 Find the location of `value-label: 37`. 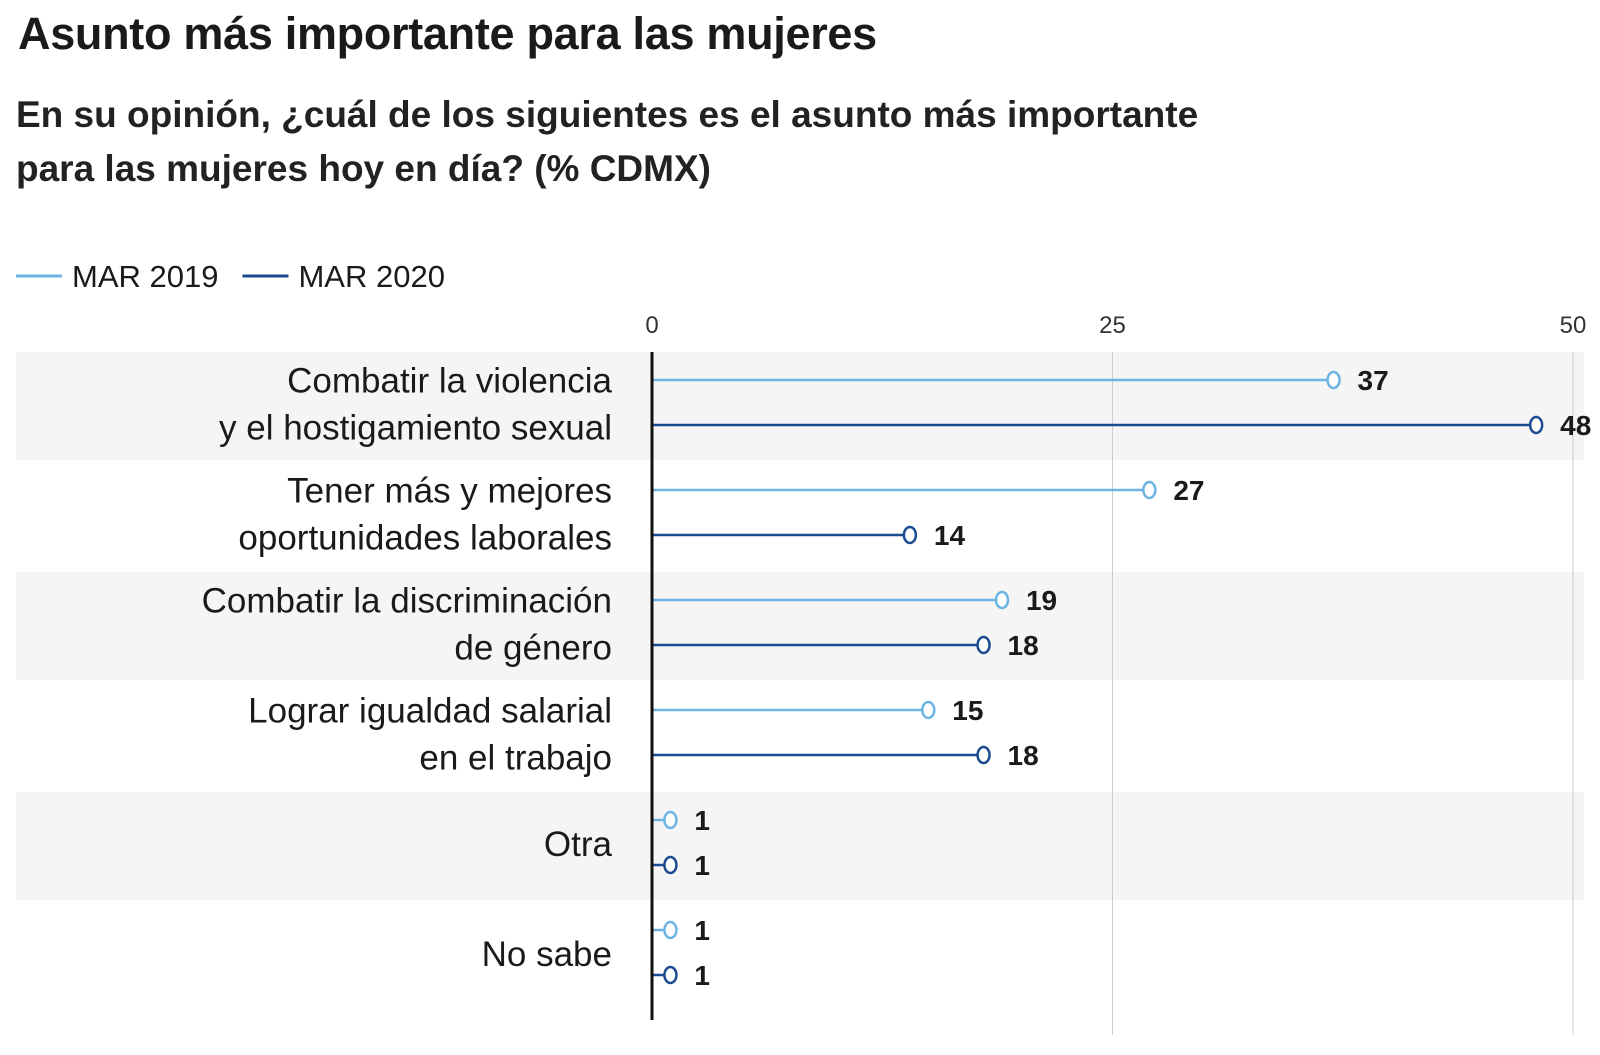

value-label: 37 is located at coordinates (1373, 380).